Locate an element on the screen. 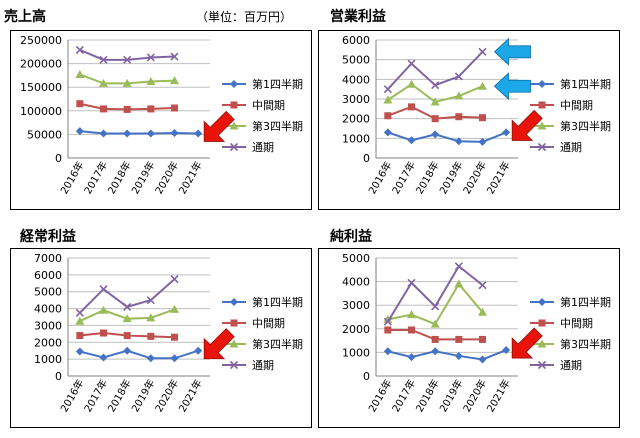  chart-title-net-income: 純利益 is located at coordinates (351, 237).